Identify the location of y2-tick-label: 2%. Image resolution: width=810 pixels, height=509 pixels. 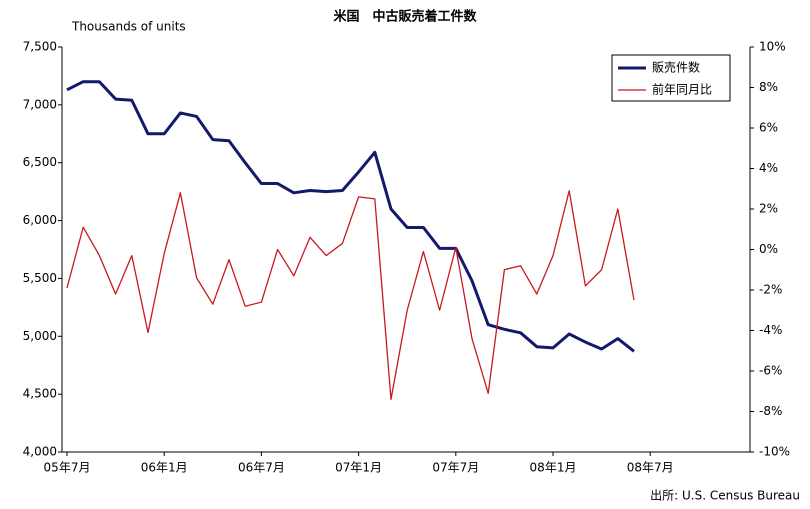
(768, 209).